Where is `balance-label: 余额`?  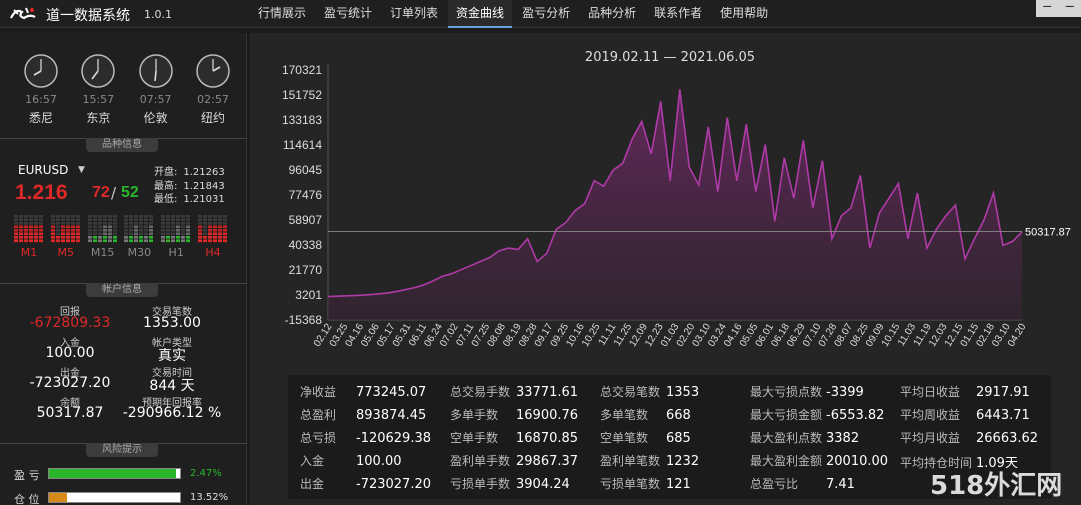
balance-label: 余额 is located at coordinates (70, 403).